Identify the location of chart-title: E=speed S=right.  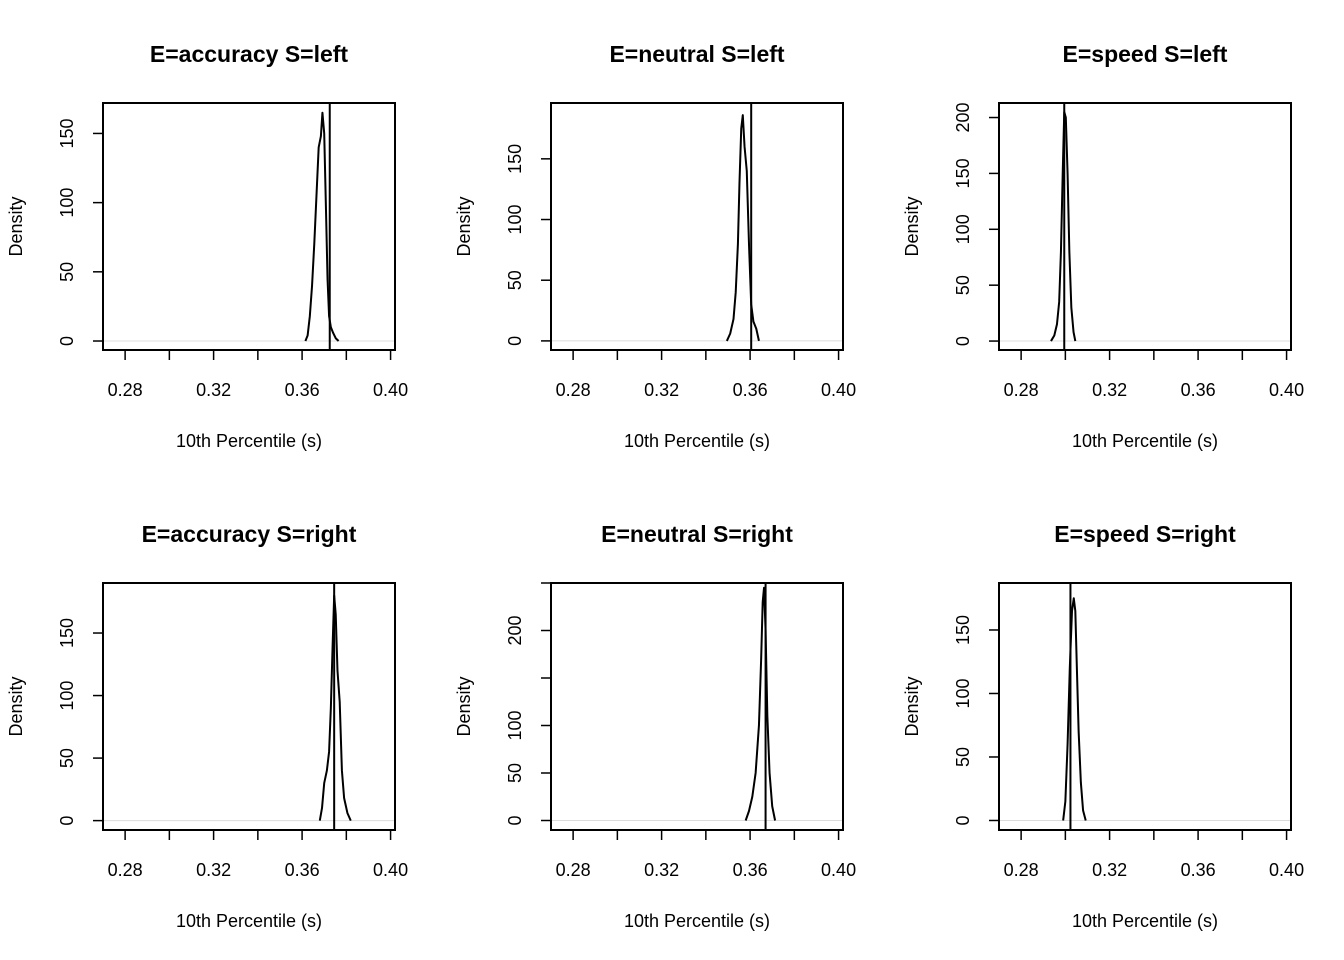
(1145, 534).